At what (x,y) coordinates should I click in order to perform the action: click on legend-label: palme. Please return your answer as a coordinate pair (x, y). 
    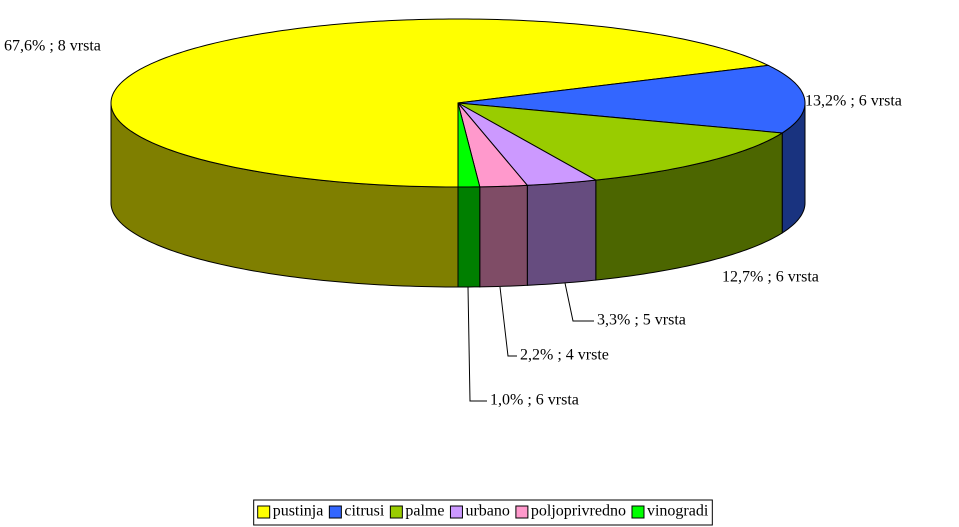
    Looking at the image, I should click on (424, 511).